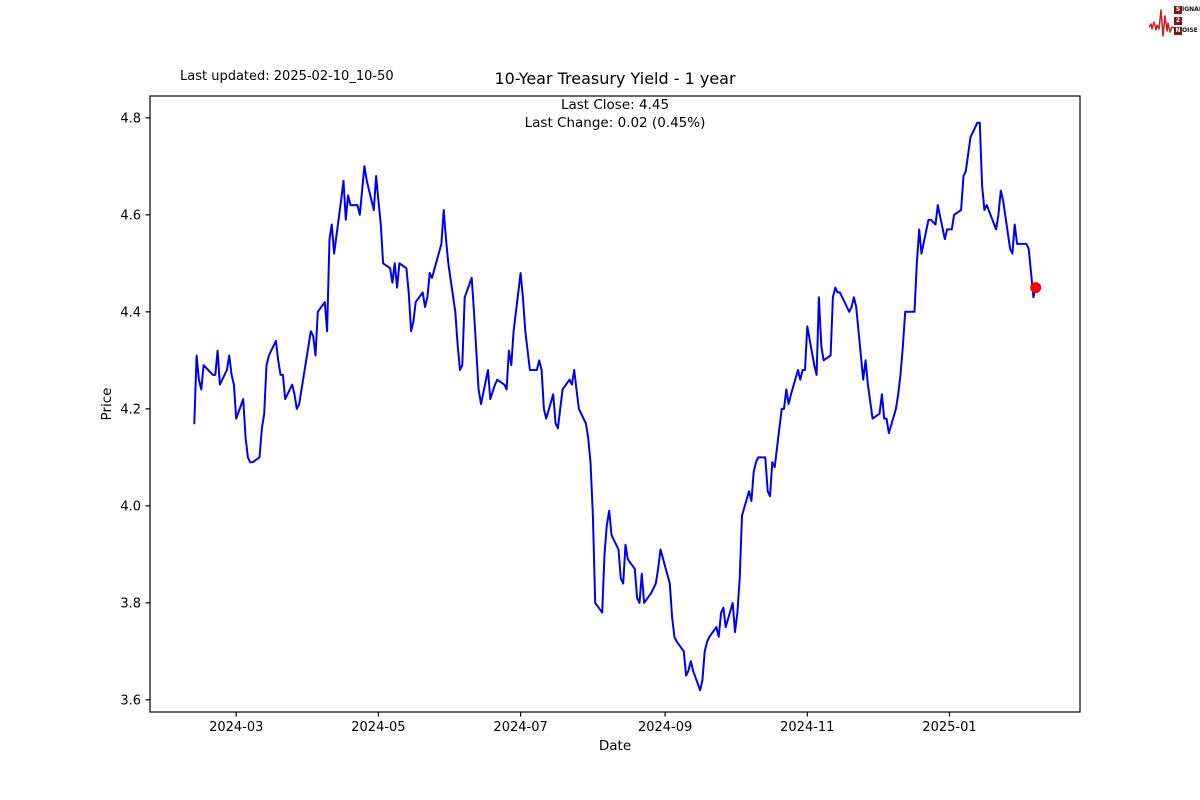 This screenshot has height=800, width=1200. I want to click on y-tick-label: 4.6, so click(130, 215).